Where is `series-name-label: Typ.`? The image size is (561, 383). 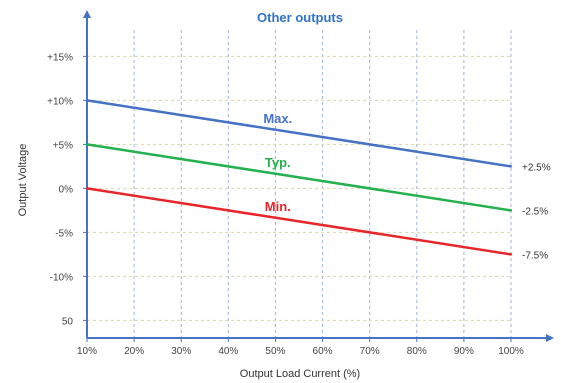 series-name-label: Typ. is located at coordinates (278, 162).